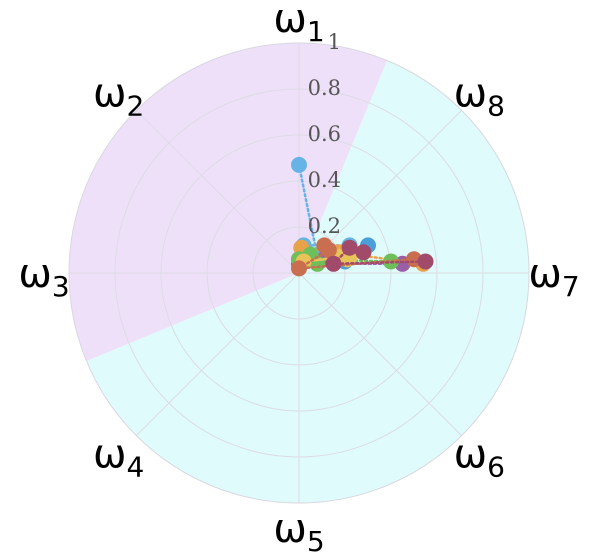 This screenshot has width=598, height=553. What do you see at coordinates (362, 216) in the screenshot?
I see `series-group` at bounding box center [362, 216].